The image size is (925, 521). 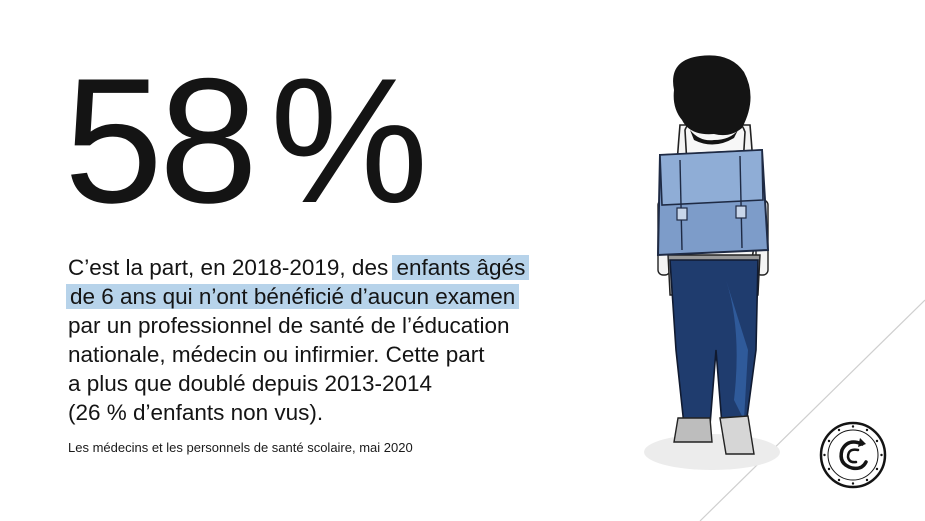 I want to click on paragraph-line-5: a plus que doublé depuis 2013-2014, so click(x=250, y=383).